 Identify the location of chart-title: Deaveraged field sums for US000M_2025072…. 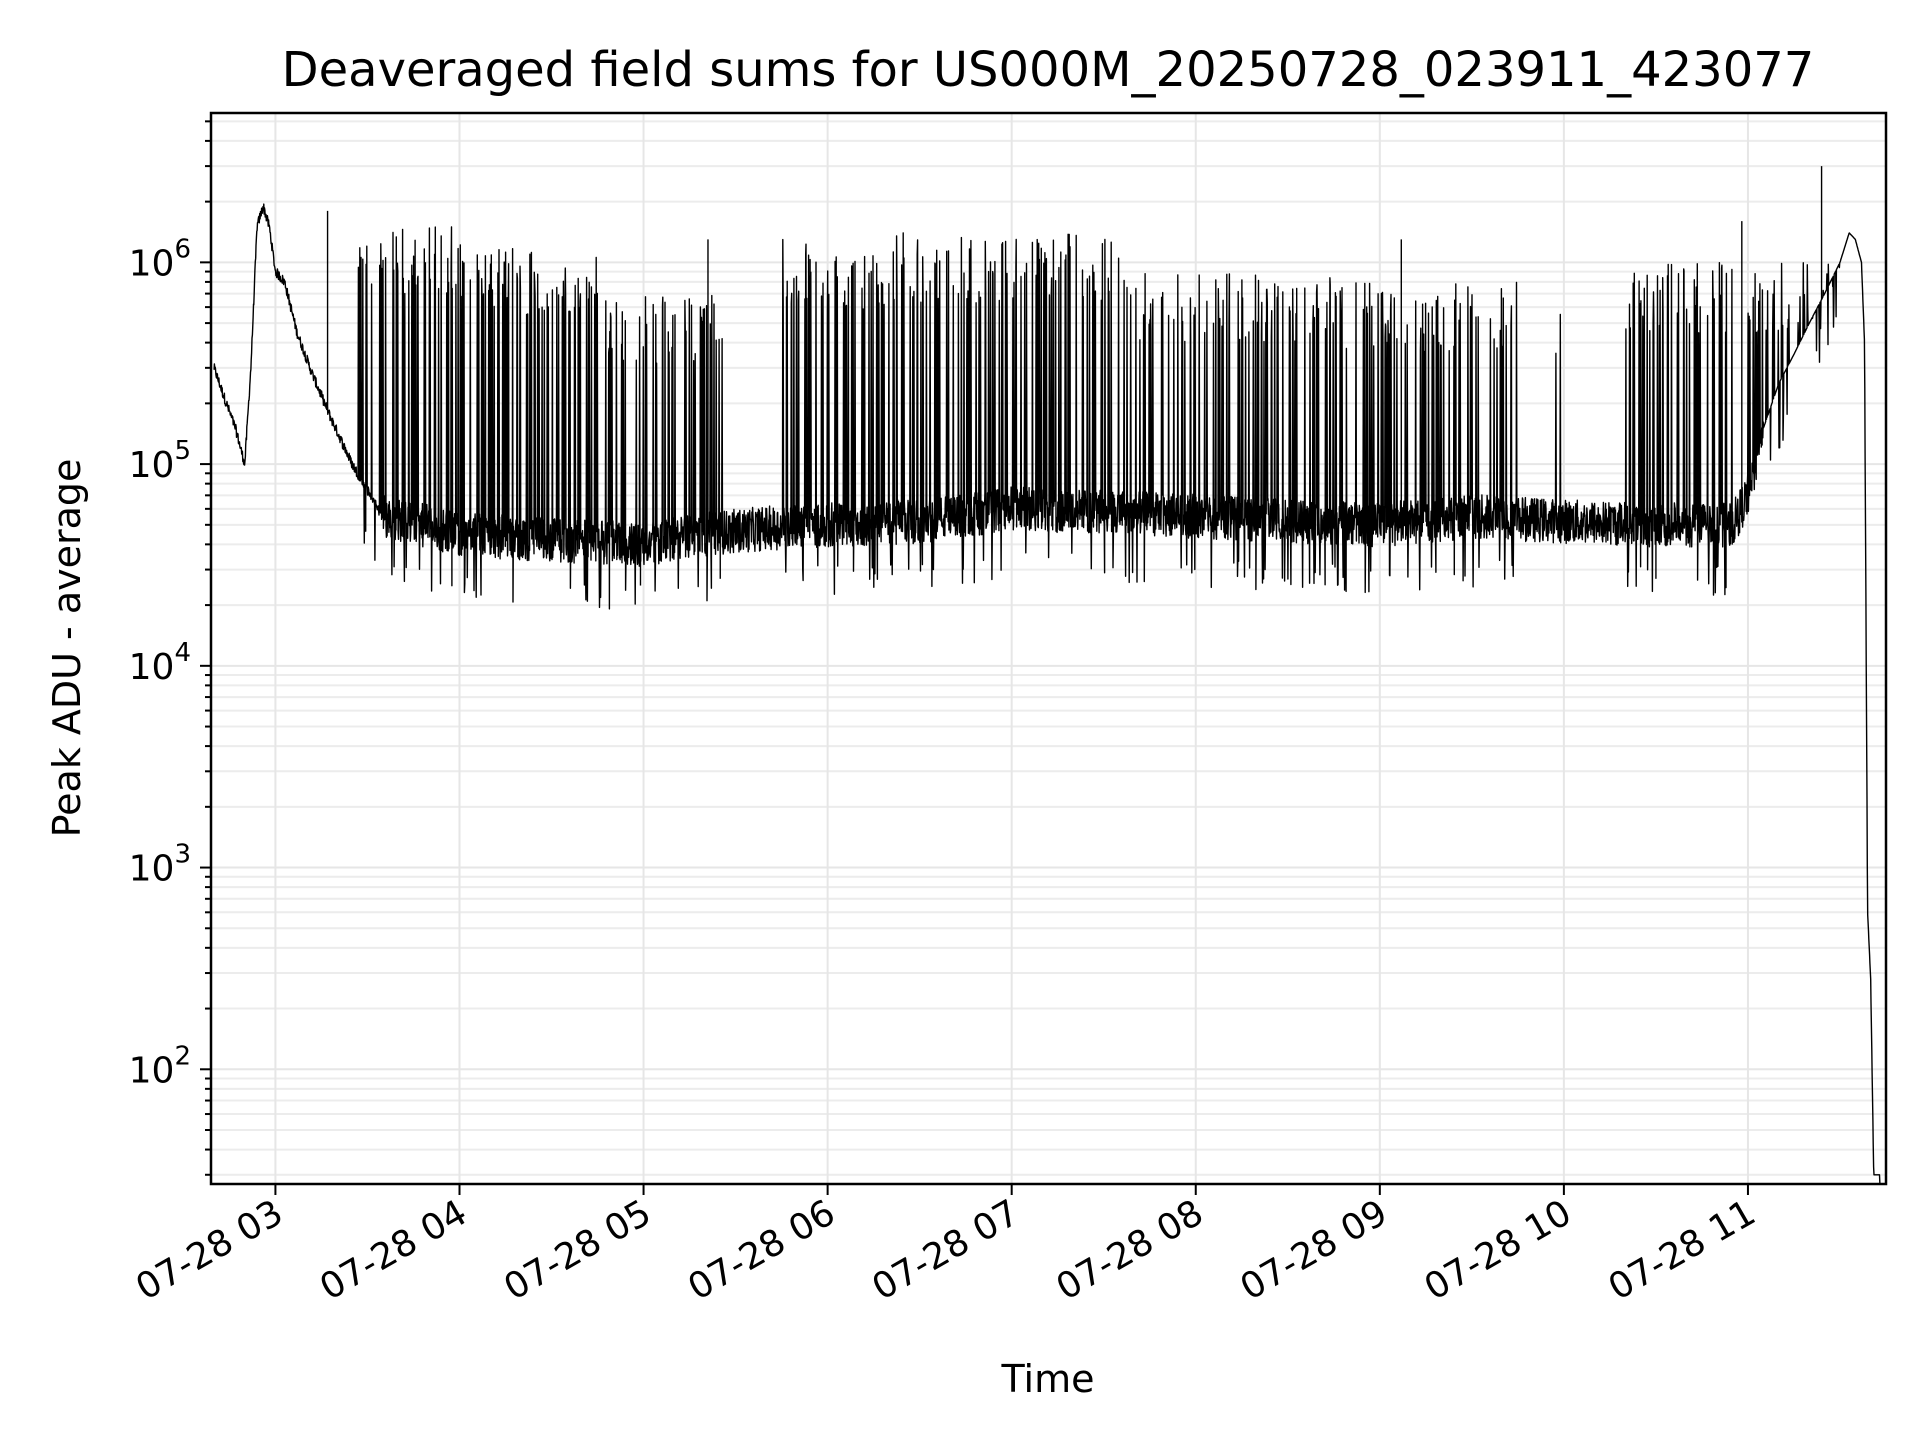
(1048, 70).